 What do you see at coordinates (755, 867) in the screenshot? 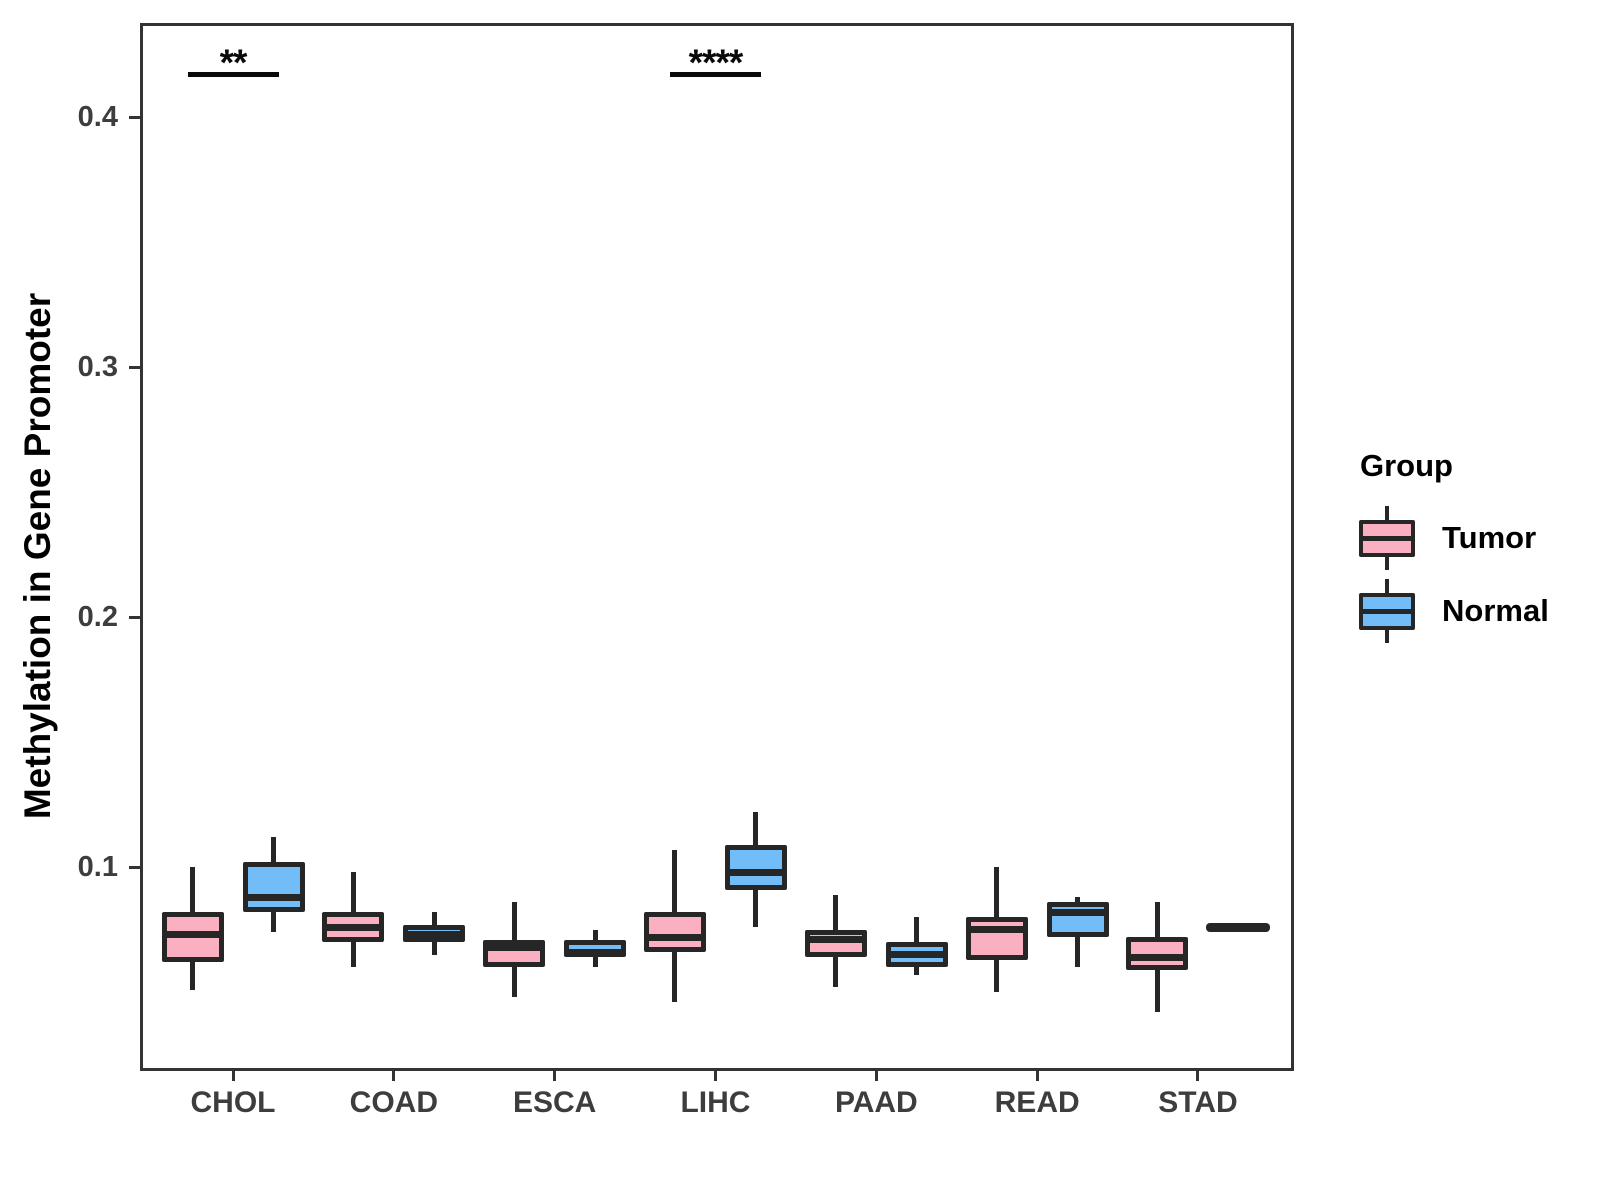
I see `boxplot-box-normal-lihc` at bounding box center [755, 867].